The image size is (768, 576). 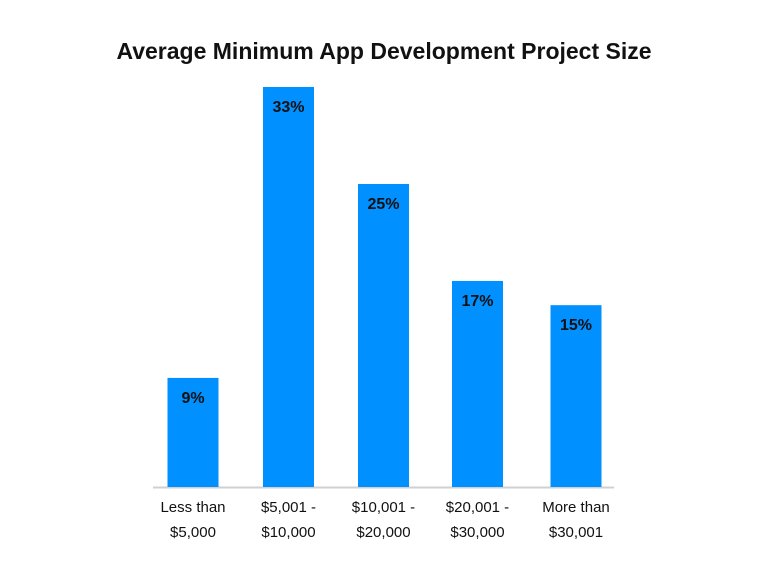 What do you see at coordinates (192, 507) in the screenshot?
I see `x-tick-label: Less than` at bounding box center [192, 507].